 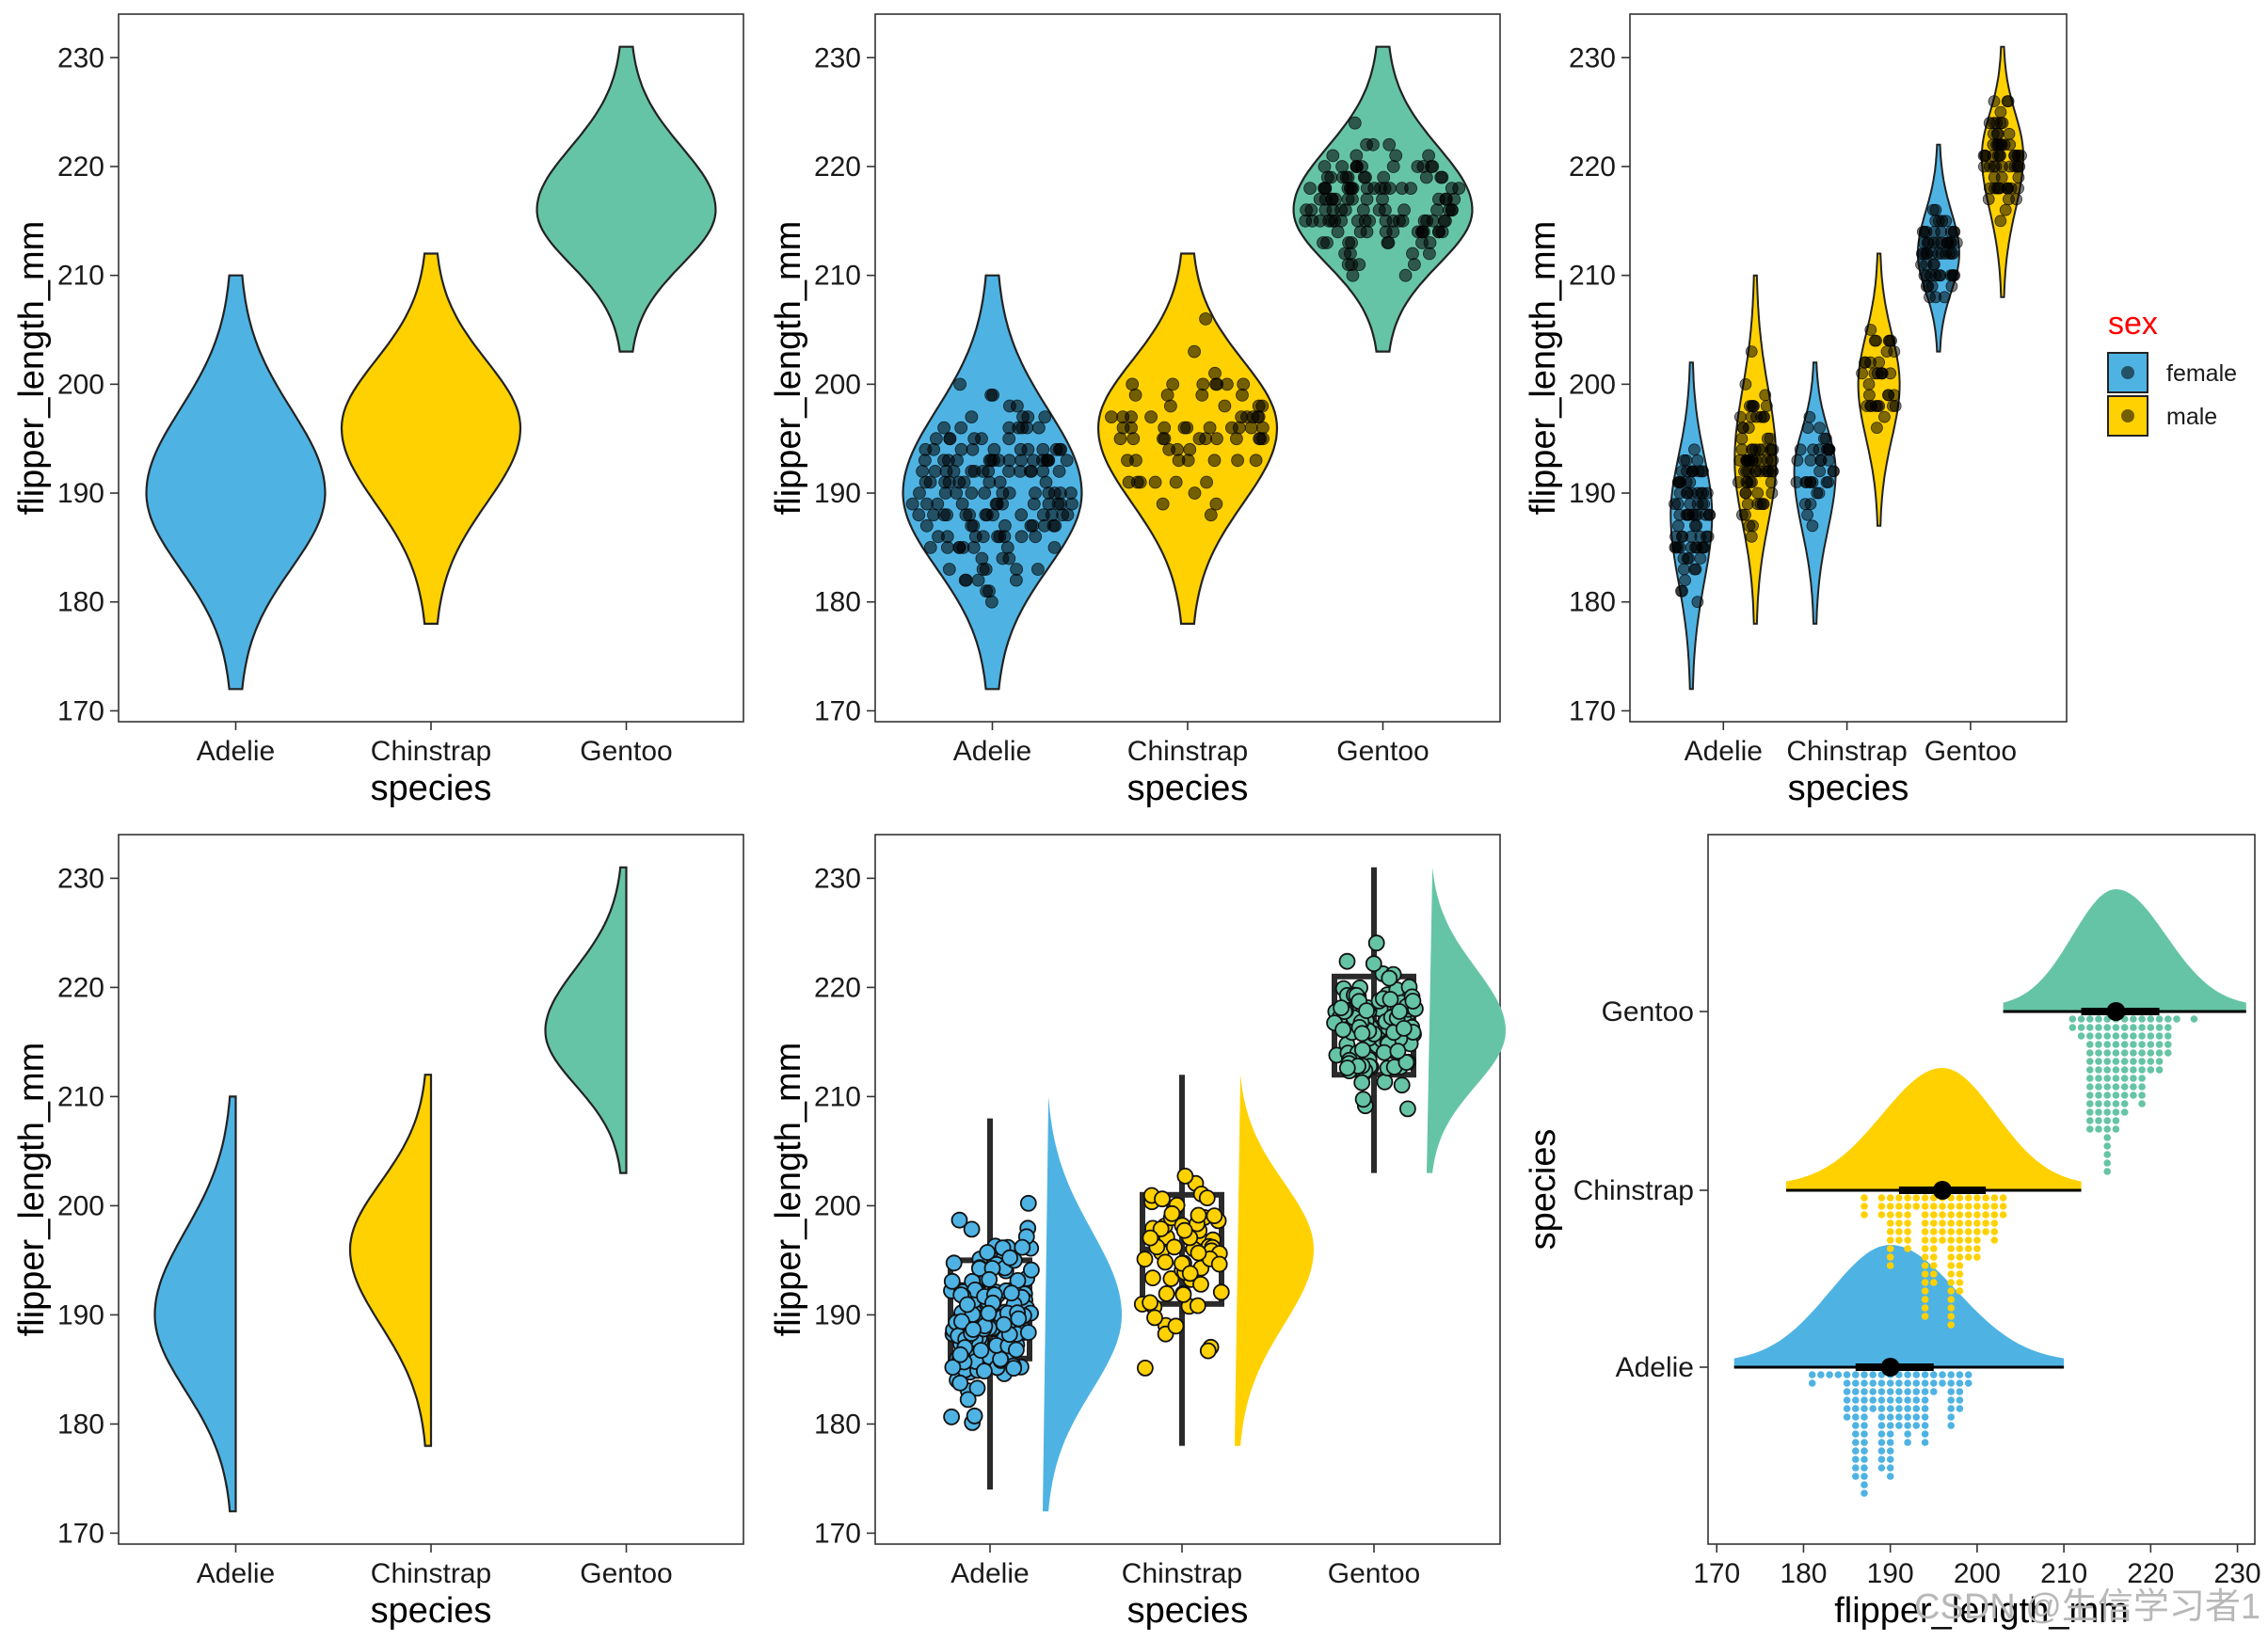 What do you see at coordinates (80, 1096) in the screenshot?
I see `y-tick-label: 210` at bounding box center [80, 1096].